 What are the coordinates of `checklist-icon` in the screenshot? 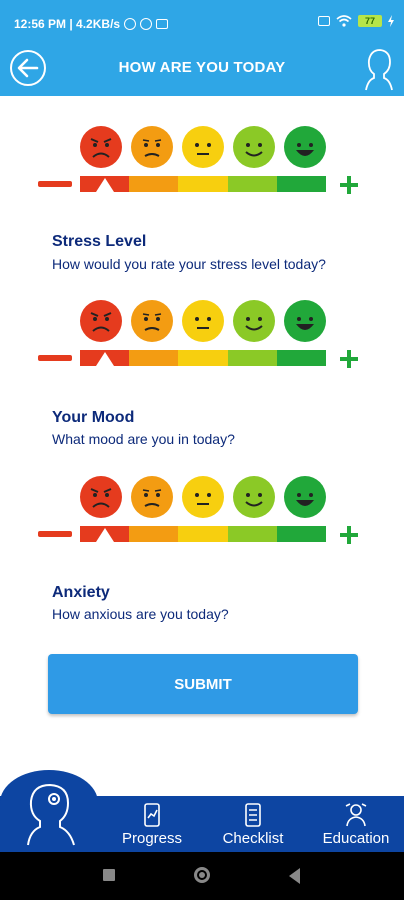 It's located at (253, 815).